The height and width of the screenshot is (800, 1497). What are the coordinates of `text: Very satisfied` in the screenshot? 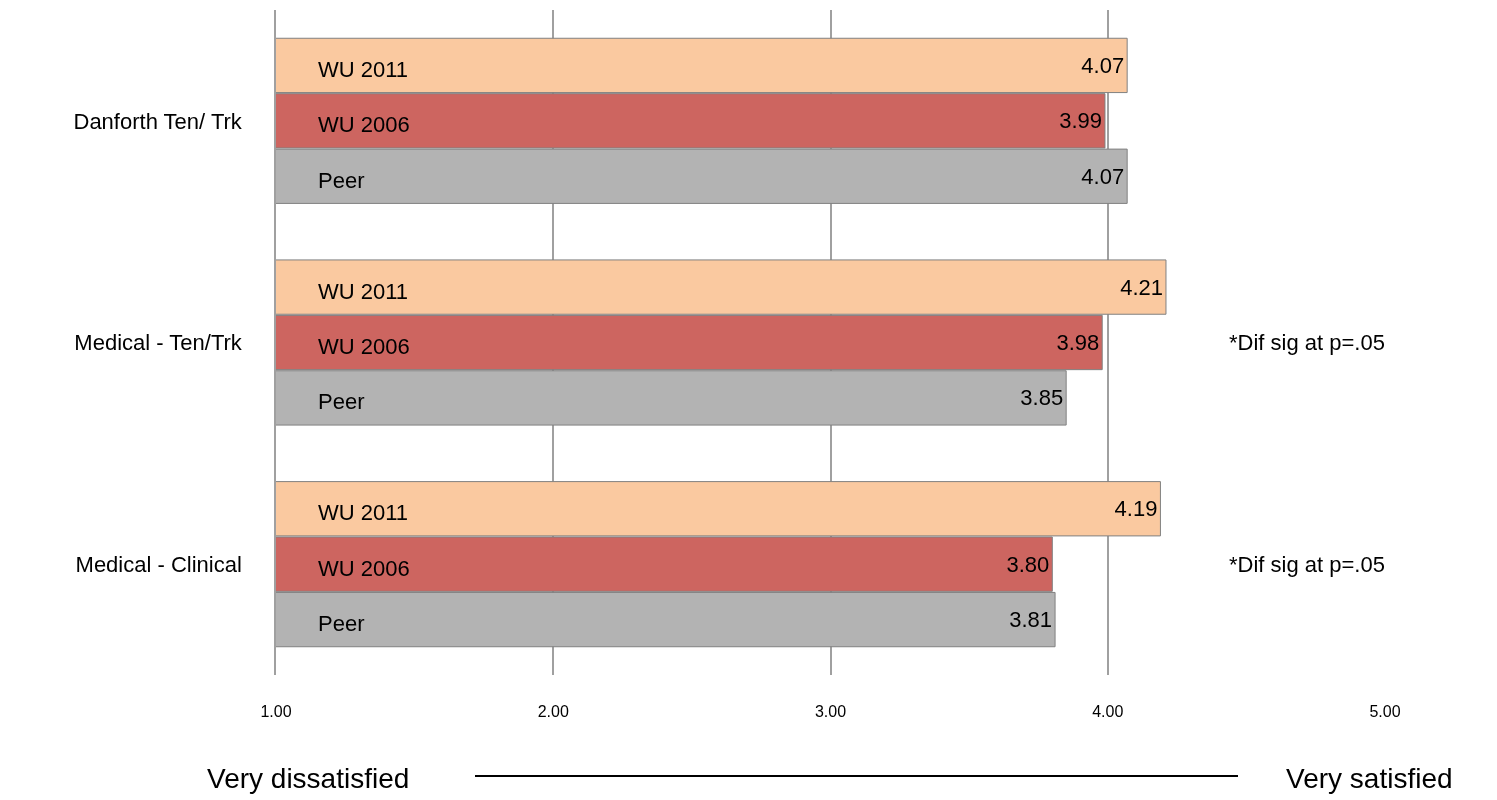 It's located at (1369, 778).